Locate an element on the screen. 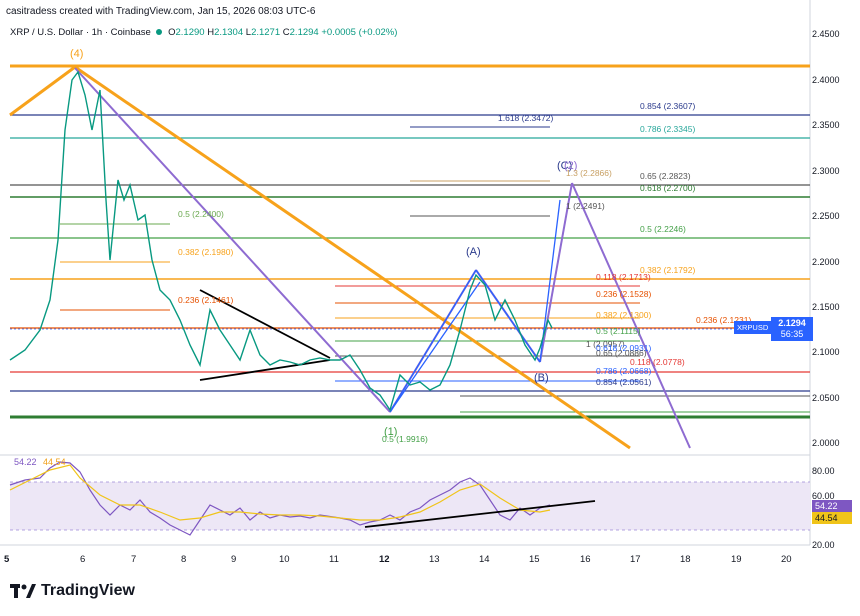 The image size is (860, 616). x-tick: 11 is located at coordinates (334, 559).